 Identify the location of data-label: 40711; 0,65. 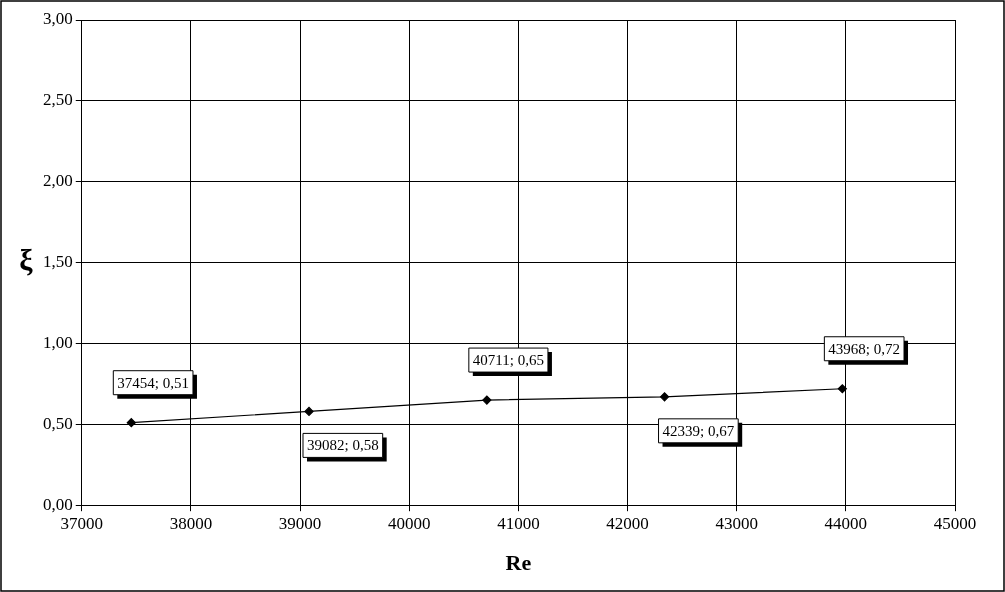
(508, 360).